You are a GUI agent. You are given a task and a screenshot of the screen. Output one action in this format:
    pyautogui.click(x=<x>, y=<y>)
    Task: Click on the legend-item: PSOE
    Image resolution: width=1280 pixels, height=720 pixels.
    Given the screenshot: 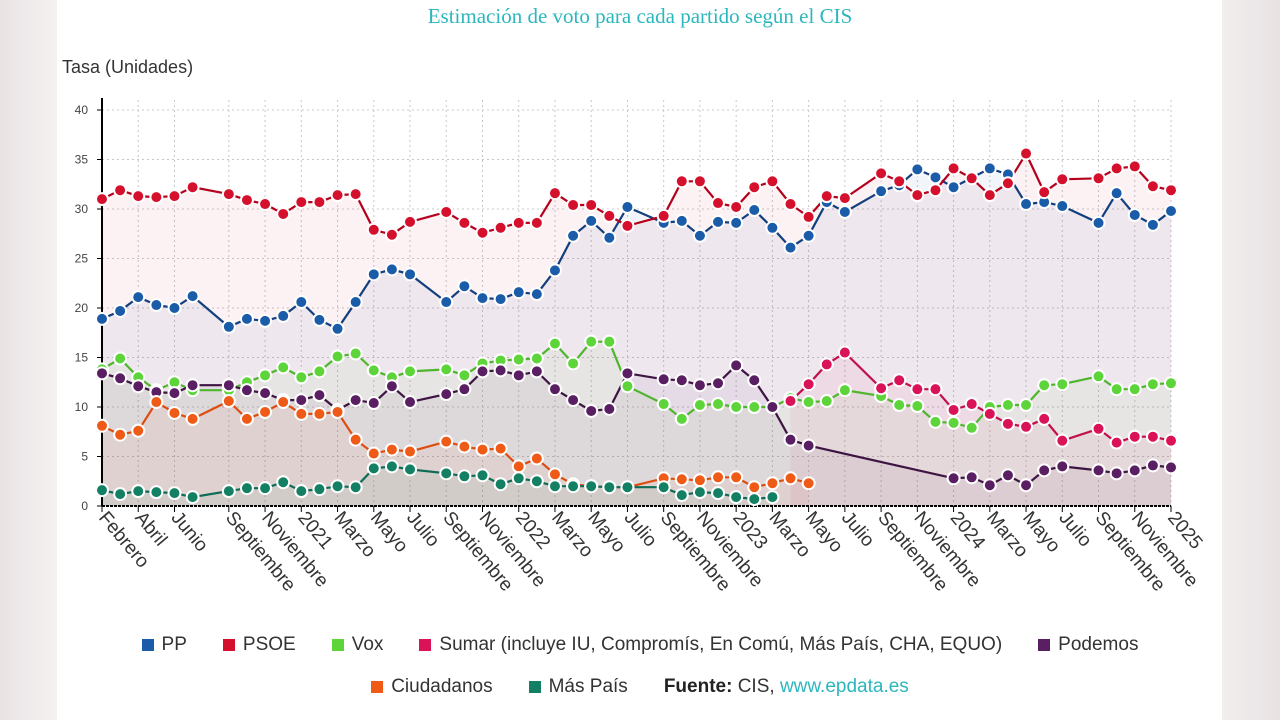 What is the action you would take?
    pyautogui.click(x=259, y=645)
    